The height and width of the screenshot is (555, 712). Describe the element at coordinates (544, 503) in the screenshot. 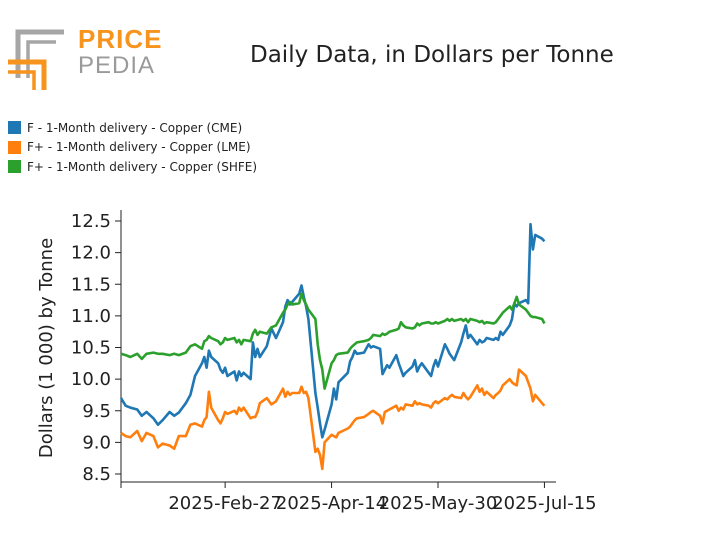

I see `x-tick-label: 2025-Jul-15` at that location.